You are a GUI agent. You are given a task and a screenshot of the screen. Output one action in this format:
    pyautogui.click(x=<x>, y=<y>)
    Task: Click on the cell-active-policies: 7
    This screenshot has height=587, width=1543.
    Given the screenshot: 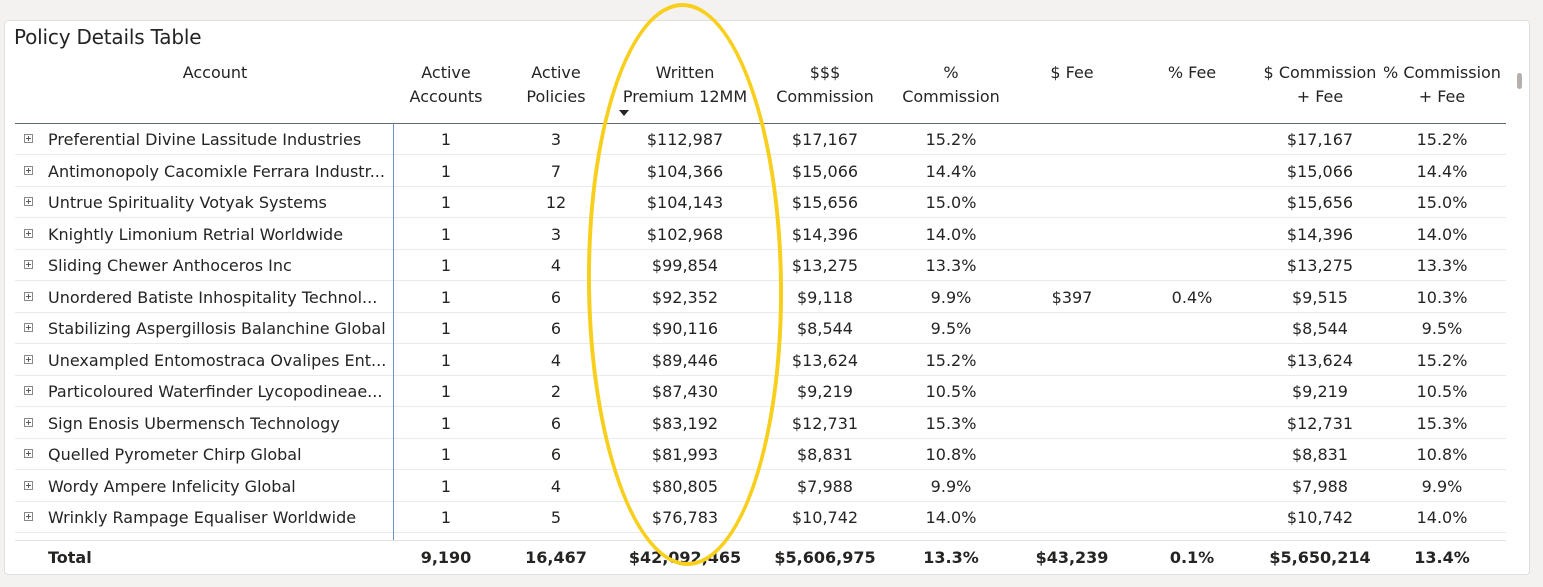 What is the action you would take?
    pyautogui.click(x=556, y=171)
    